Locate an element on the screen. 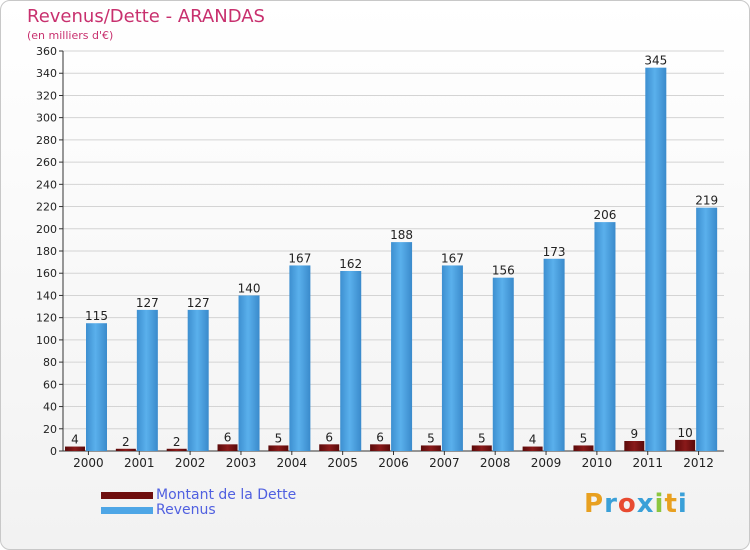 Image resolution: width=750 pixels, height=550 pixels. data-label-revenue: 345 is located at coordinates (655, 61).